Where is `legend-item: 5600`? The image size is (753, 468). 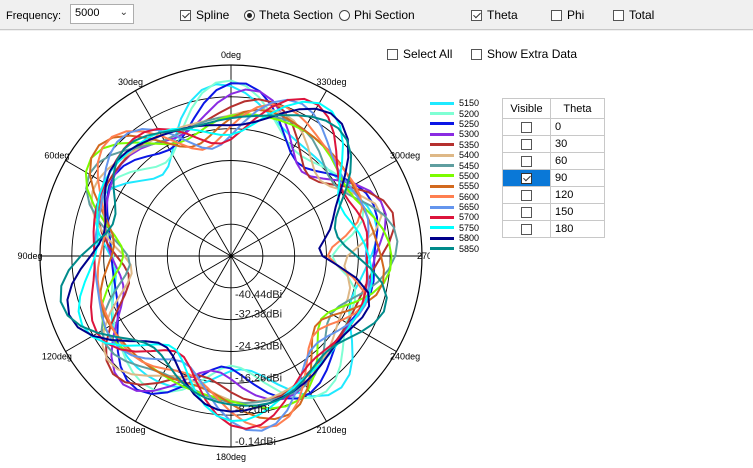 legend-item: 5600 is located at coordinates (465, 197).